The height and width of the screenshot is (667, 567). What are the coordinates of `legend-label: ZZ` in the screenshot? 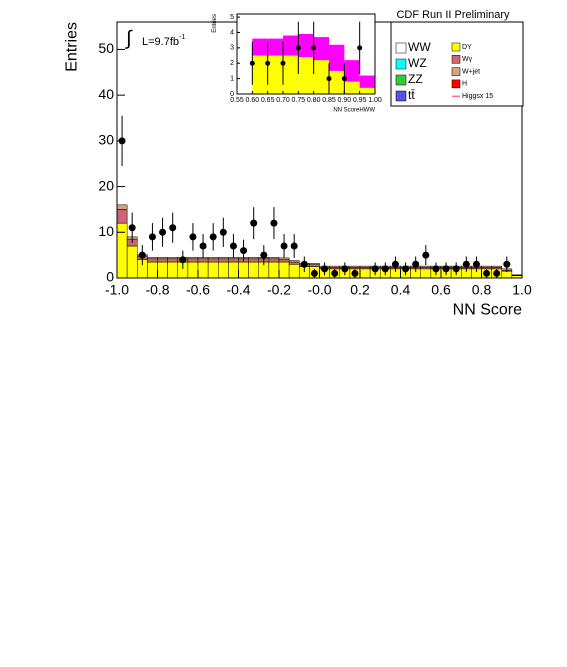 It's located at (415, 79).